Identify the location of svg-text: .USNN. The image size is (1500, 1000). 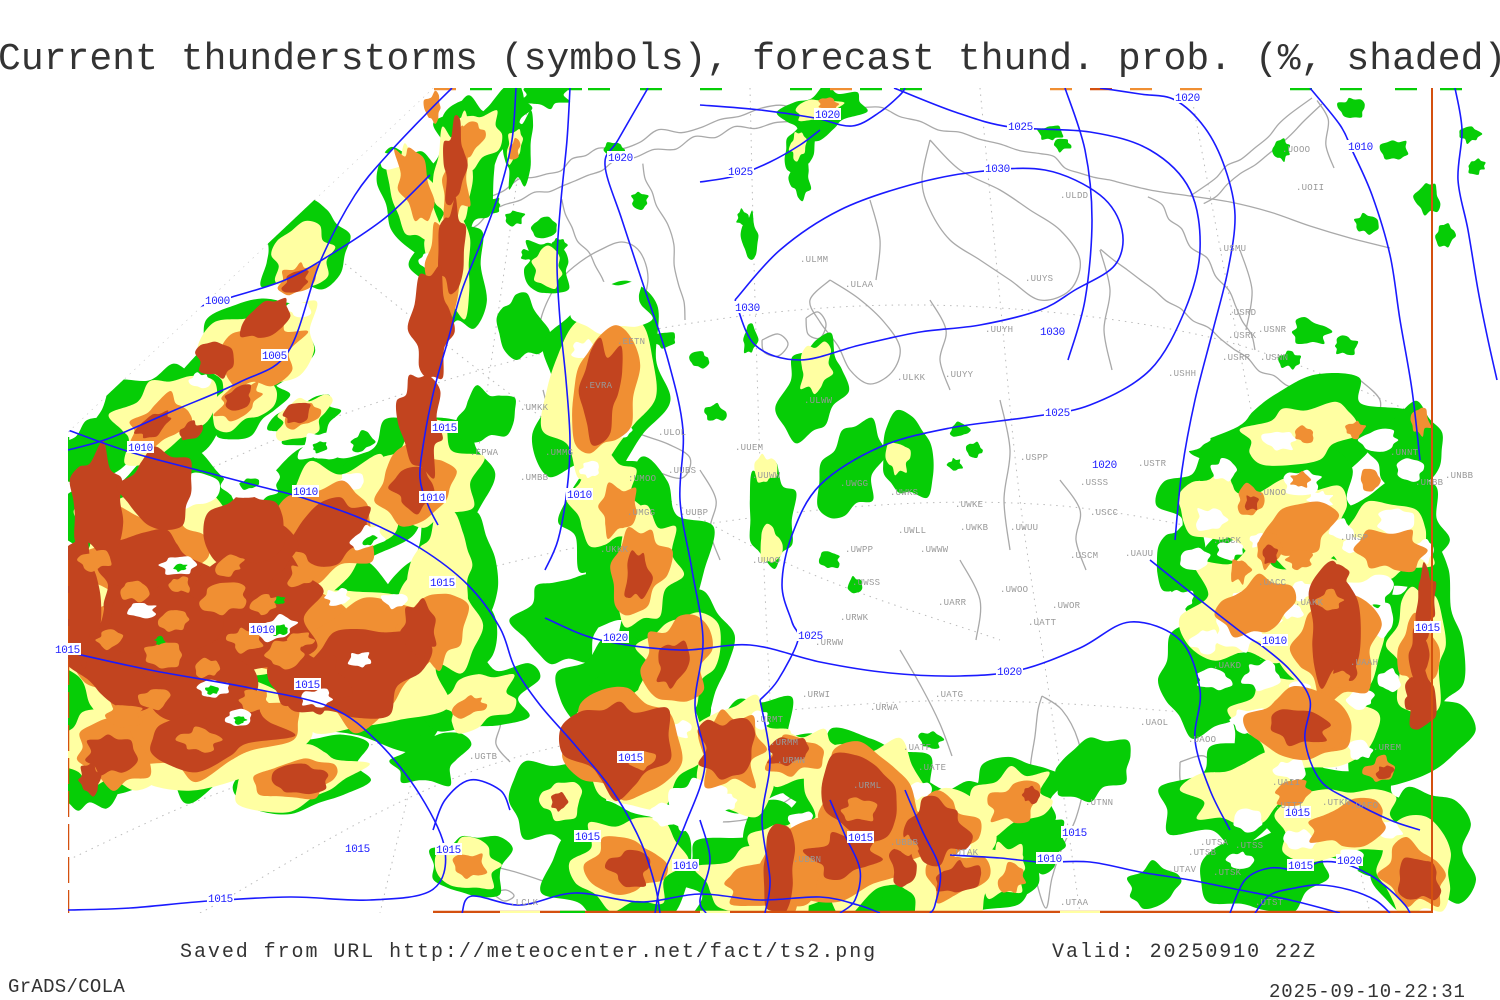
(1274, 358).